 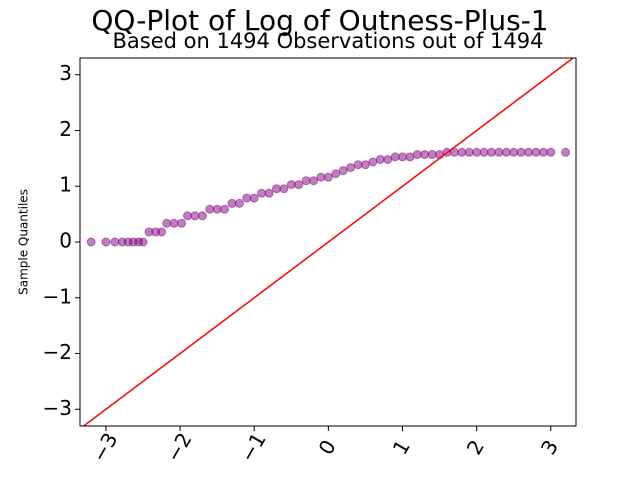 I want to click on chart-subtitle: Based on 1494 Observations out of 1494, so click(x=327, y=41).